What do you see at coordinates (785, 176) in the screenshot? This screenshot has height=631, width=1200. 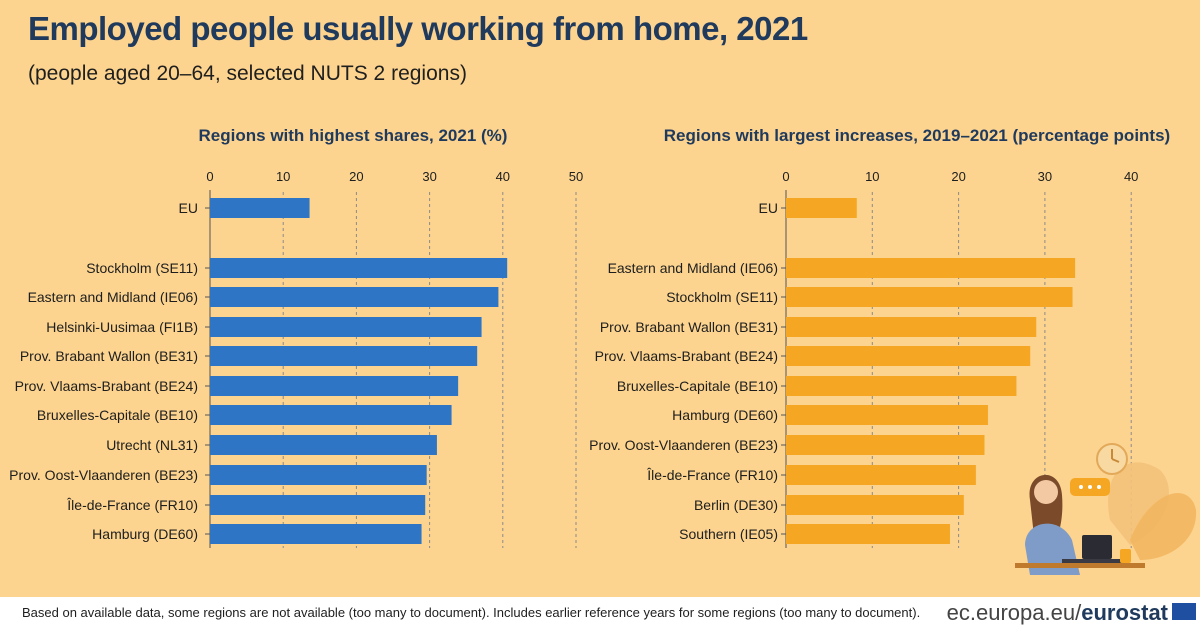 I see `right-x-tick-label: 0` at bounding box center [785, 176].